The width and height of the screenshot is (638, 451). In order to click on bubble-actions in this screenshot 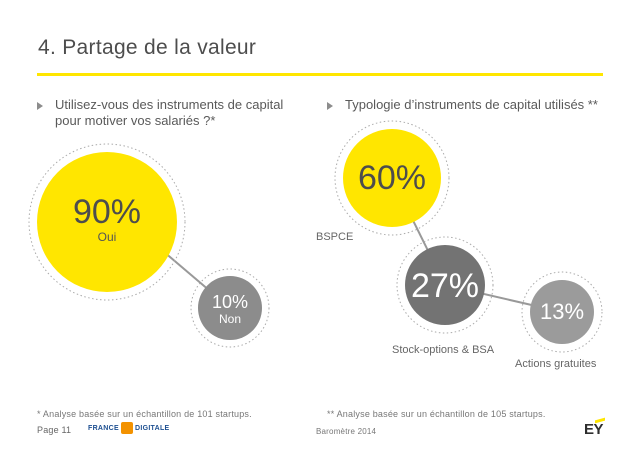, I will do `click(562, 312)`.